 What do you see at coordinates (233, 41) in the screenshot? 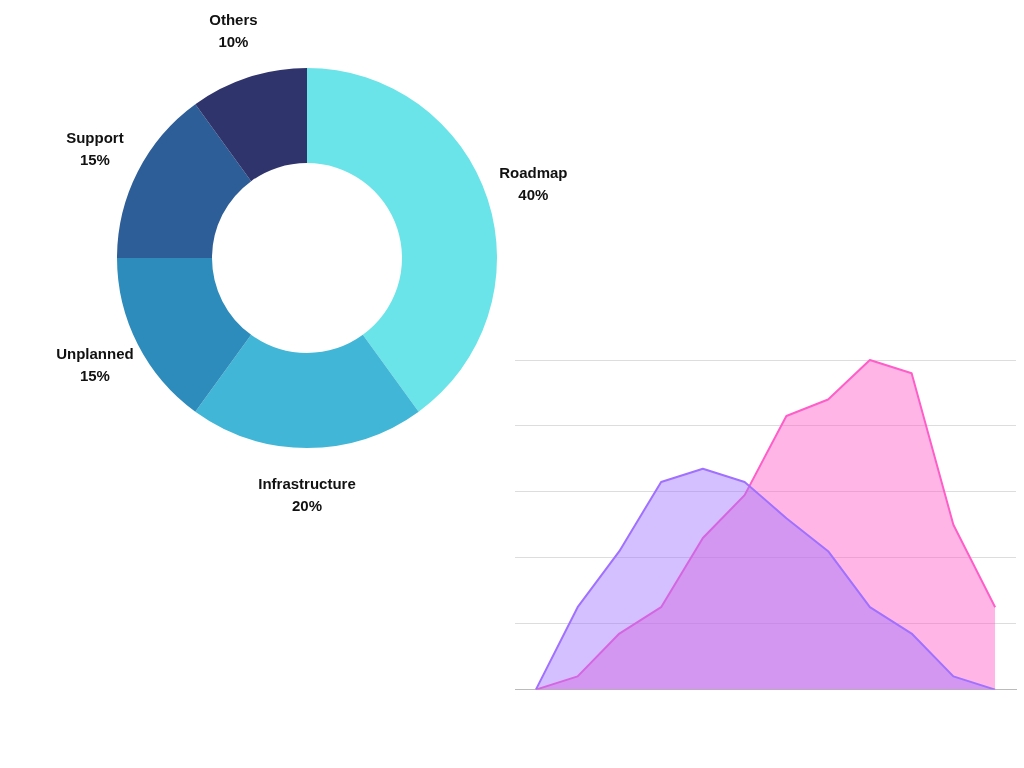
I see `data-label: 10%` at bounding box center [233, 41].